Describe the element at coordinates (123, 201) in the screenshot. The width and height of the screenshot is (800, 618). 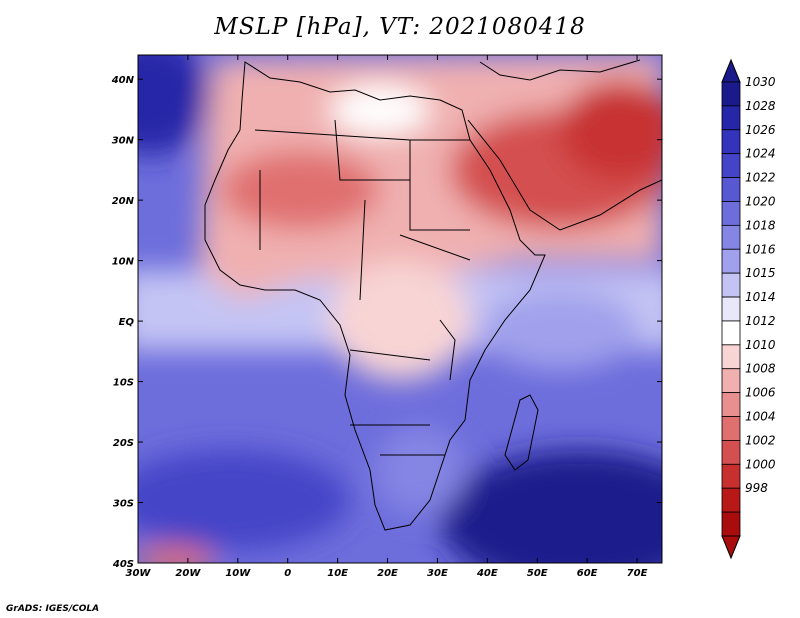
I see `lat-tick-label: 20N` at that location.